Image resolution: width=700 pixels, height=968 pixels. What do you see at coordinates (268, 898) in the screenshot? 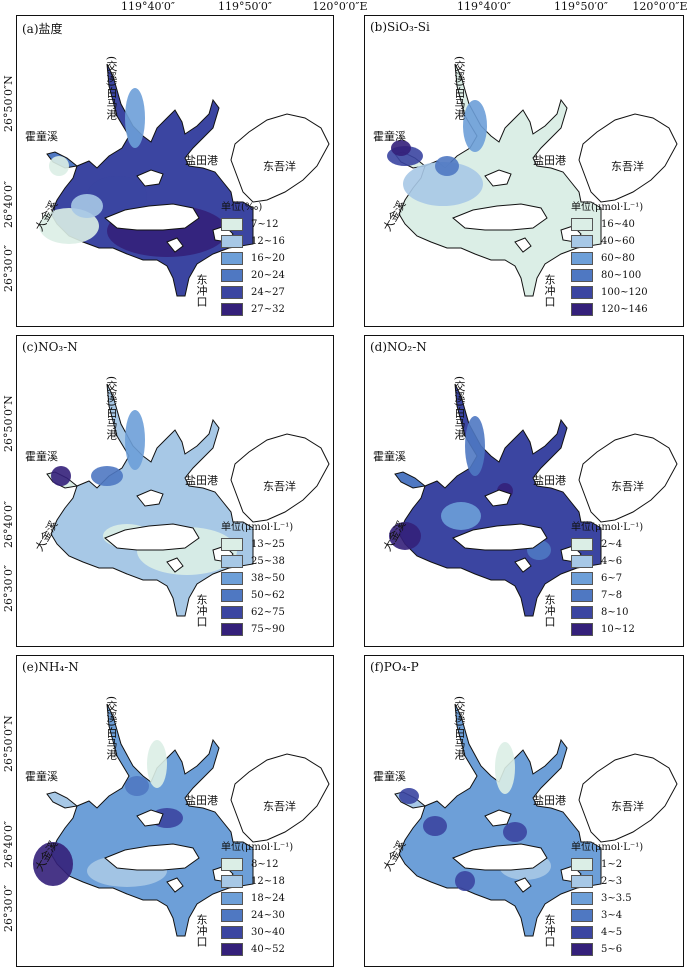
I see `legend-label: 18~24` at bounding box center [268, 898].